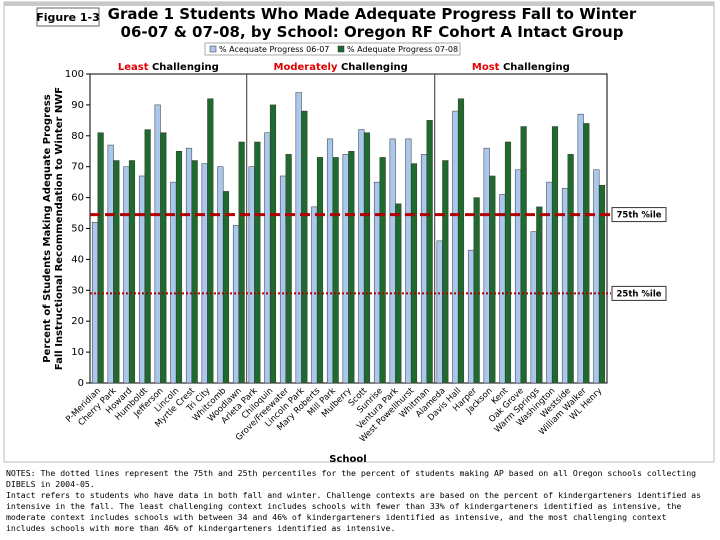 This screenshot has height=540, width=720. What do you see at coordinates (77, 229) in the screenshot?
I see `y-tick-label: 50` at bounding box center [77, 229].